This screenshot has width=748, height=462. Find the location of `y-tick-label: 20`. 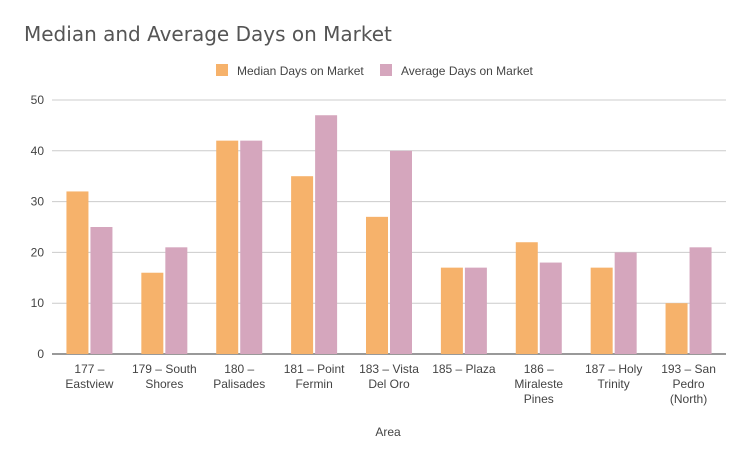

y-tick-label: 20 is located at coordinates (38, 252).